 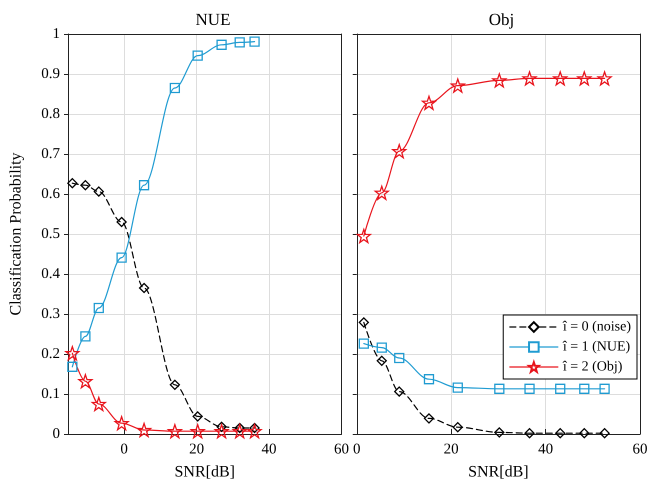 I want to click on chart-title: Obj, so click(x=501, y=19).